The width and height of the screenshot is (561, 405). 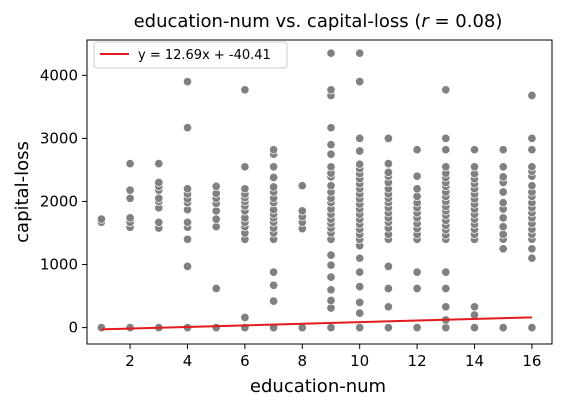 What do you see at coordinates (425, 21) in the screenshot?
I see `chart-title-variable: r` at bounding box center [425, 21].